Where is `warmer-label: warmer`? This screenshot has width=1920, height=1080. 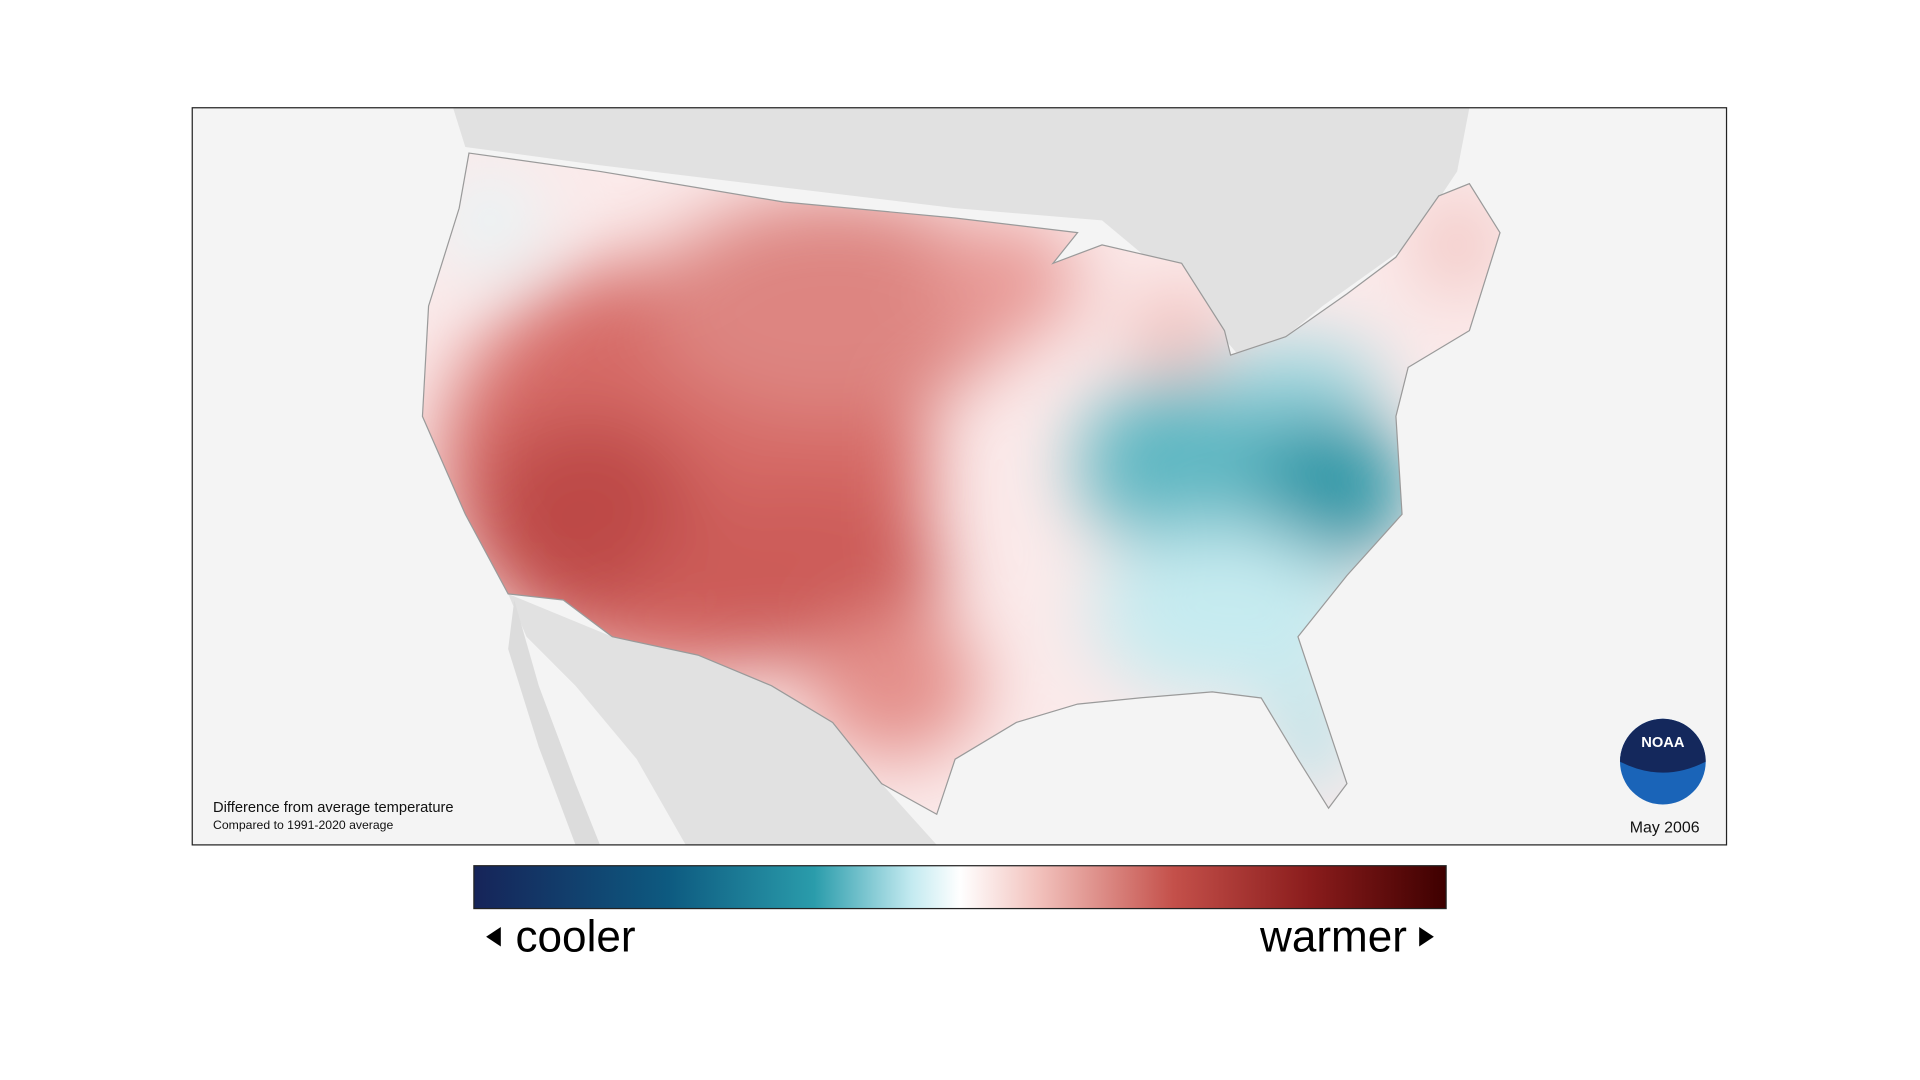 warmer-label: warmer is located at coordinates (1333, 936).